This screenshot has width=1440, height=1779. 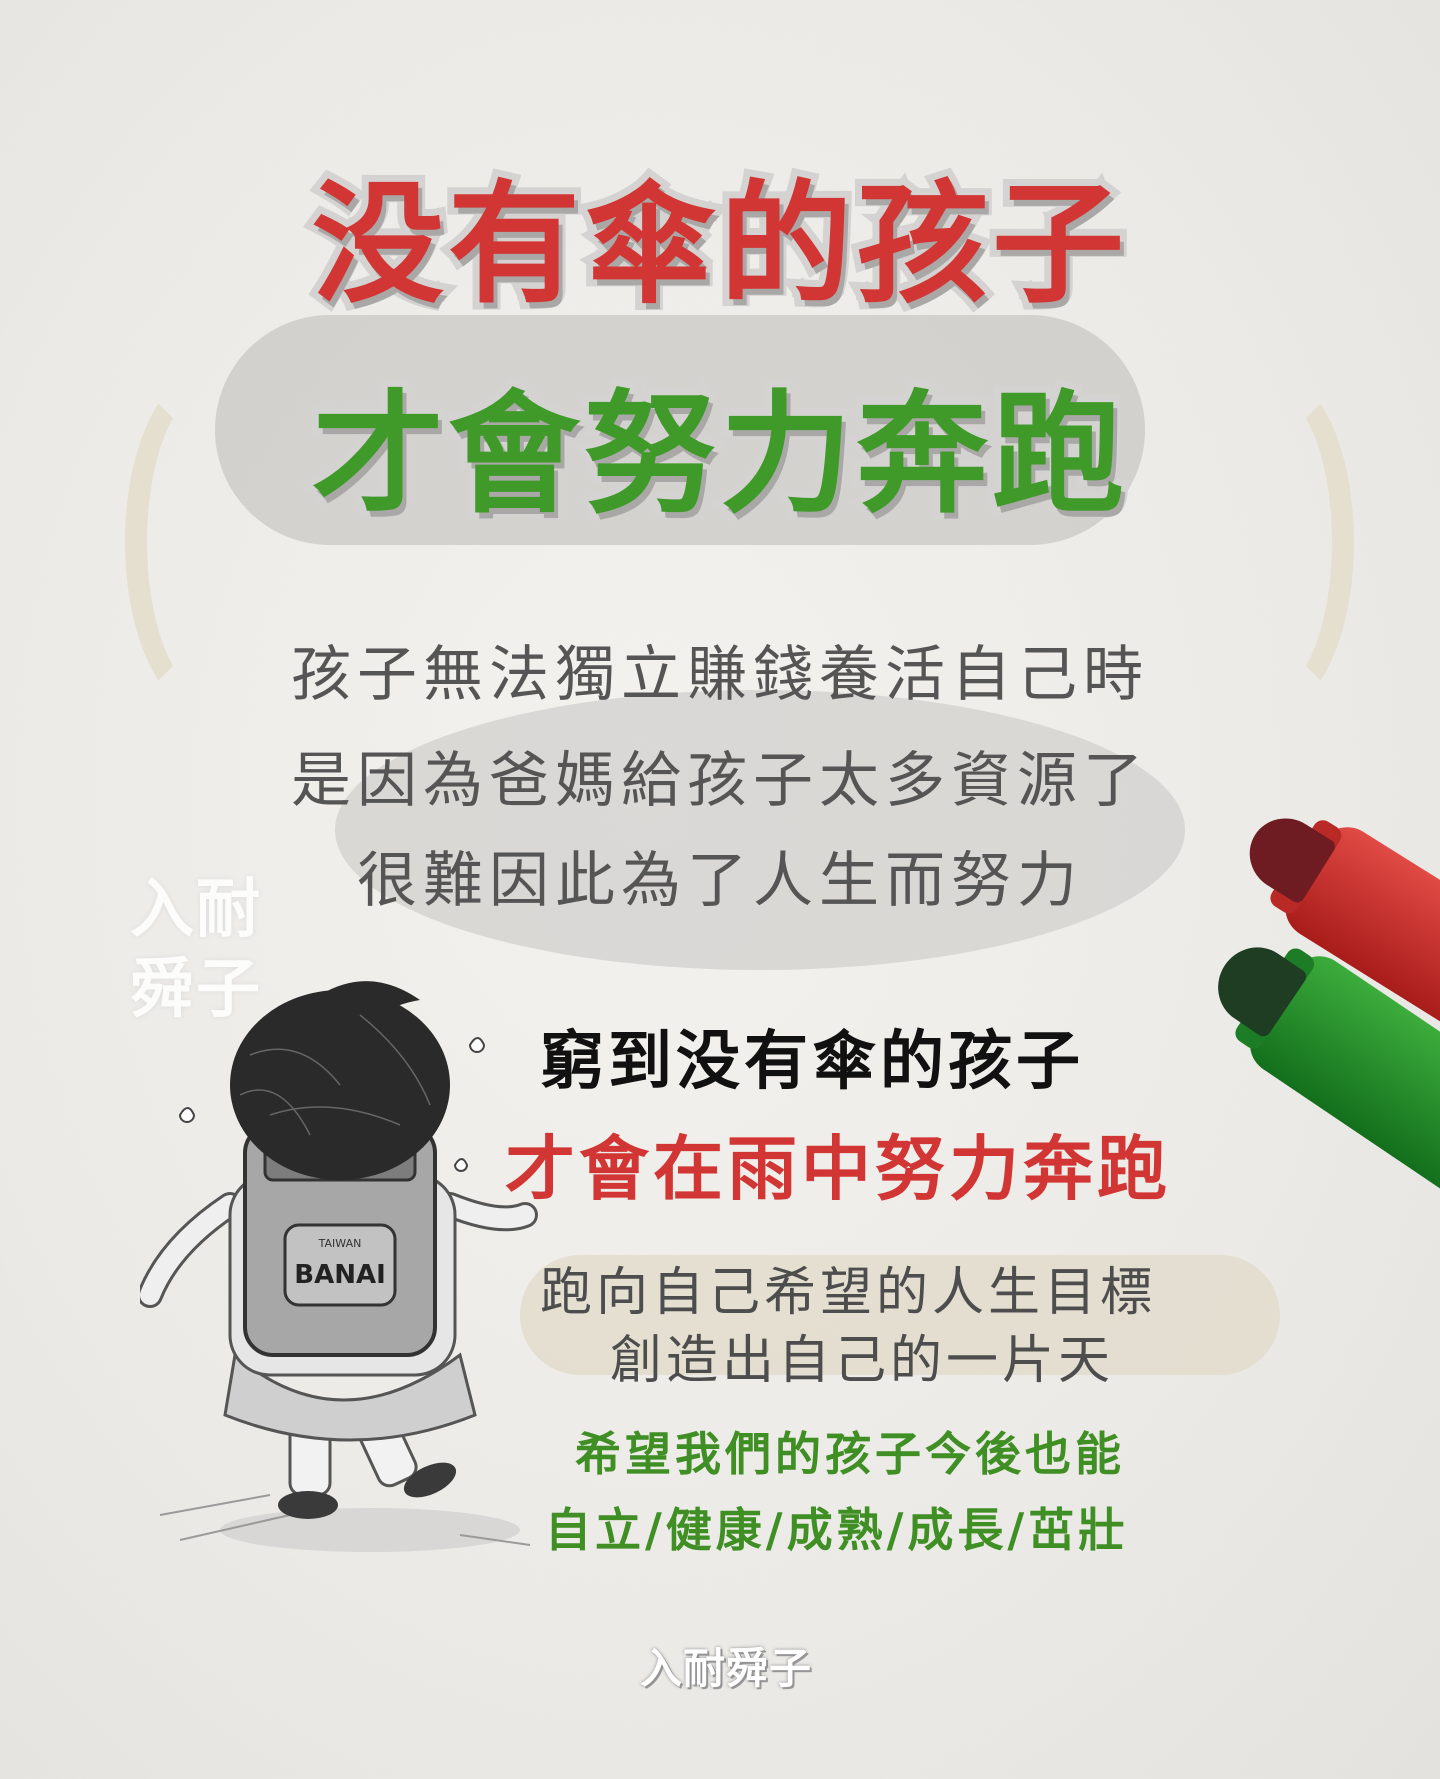 What do you see at coordinates (812, 1062) in the screenshot?
I see `punchline-line-1: 窮到没有傘的孩子` at bounding box center [812, 1062].